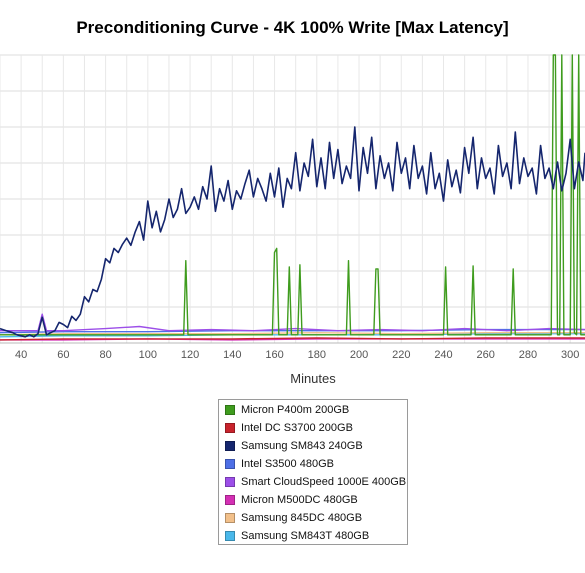  I want to click on legend-item-0: Micron P400m 200GB, so click(287, 410).